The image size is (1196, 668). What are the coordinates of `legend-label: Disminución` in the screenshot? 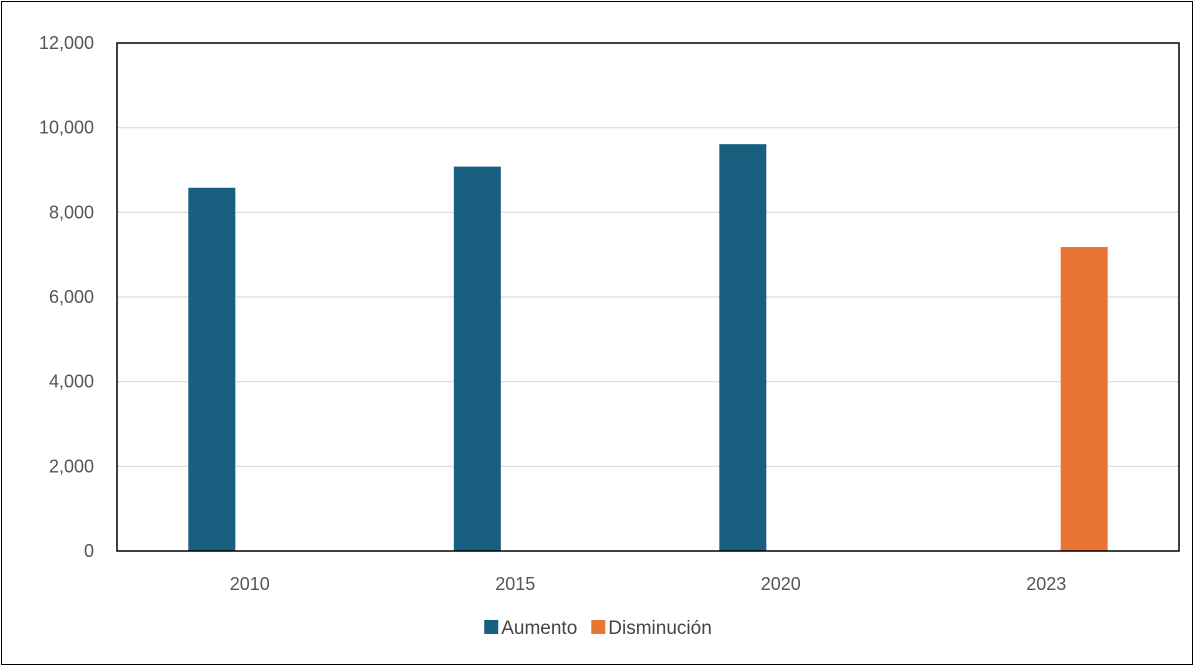 It's located at (659, 628).